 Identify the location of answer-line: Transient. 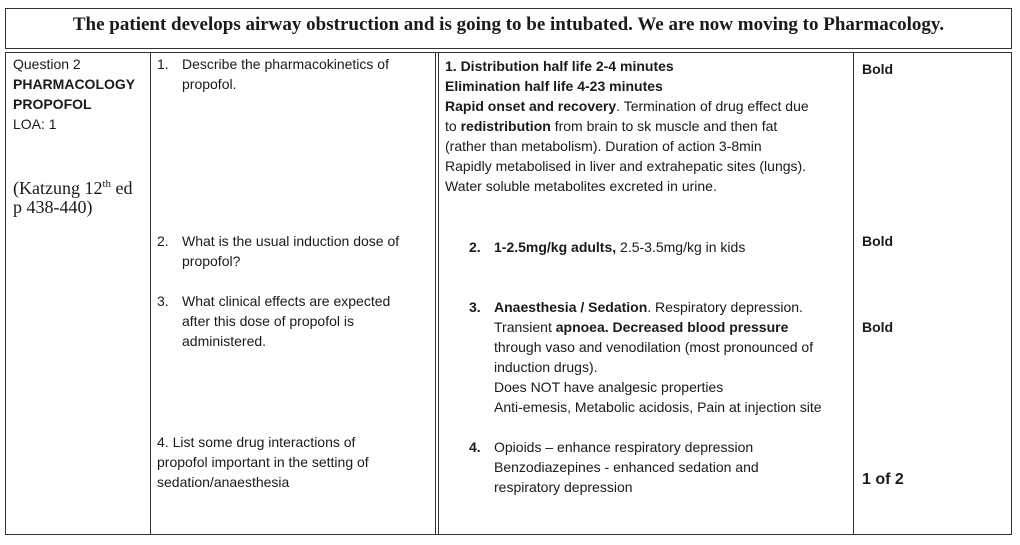
(525, 327).